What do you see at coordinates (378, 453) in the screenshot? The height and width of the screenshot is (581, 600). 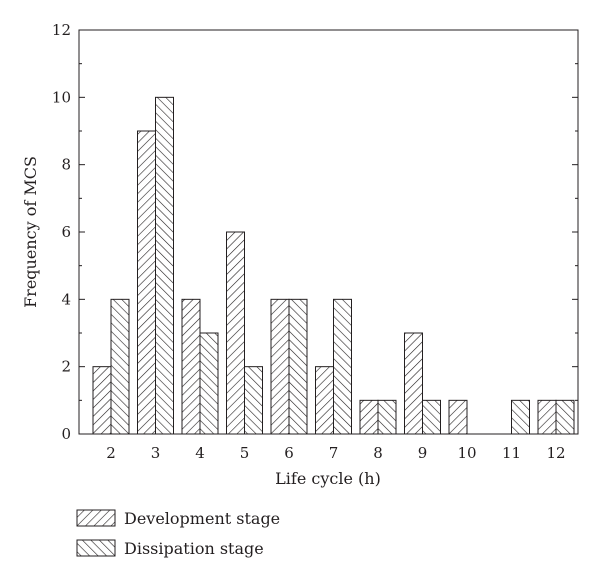 I see `x-tick-label-8: 8` at bounding box center [378, 453].